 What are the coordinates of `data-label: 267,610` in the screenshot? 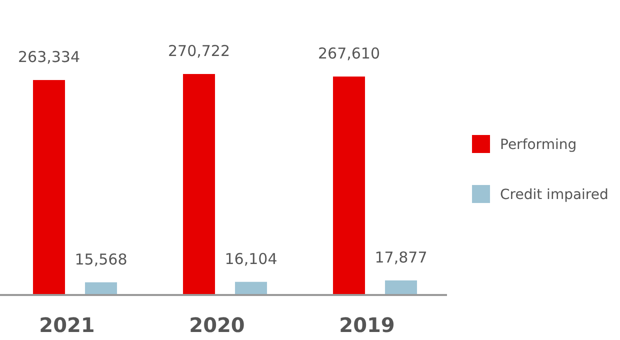 It's located at (349, 53).